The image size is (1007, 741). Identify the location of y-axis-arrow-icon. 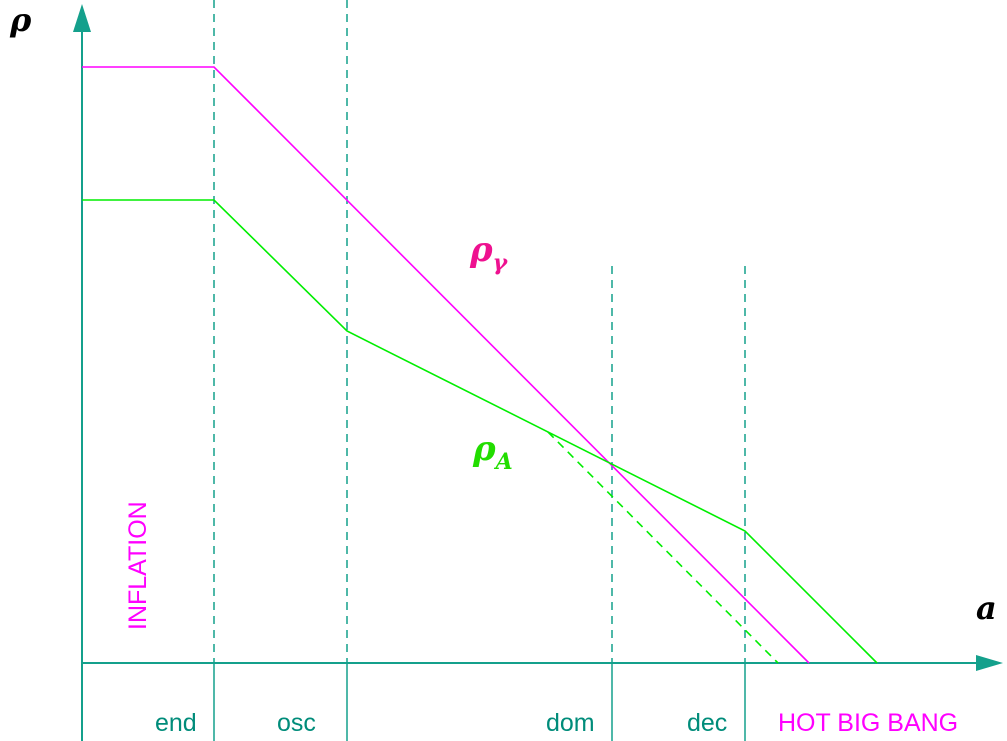
(82, 18).